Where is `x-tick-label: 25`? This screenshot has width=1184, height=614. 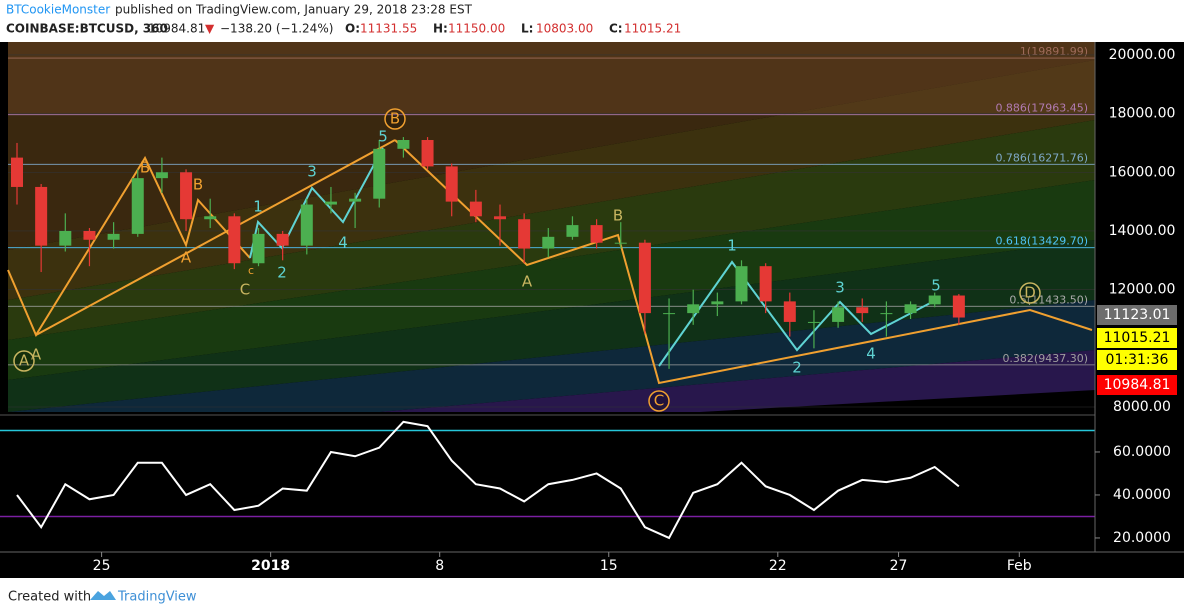 x-tick-label: 25 is located at coordinates (102, 566).